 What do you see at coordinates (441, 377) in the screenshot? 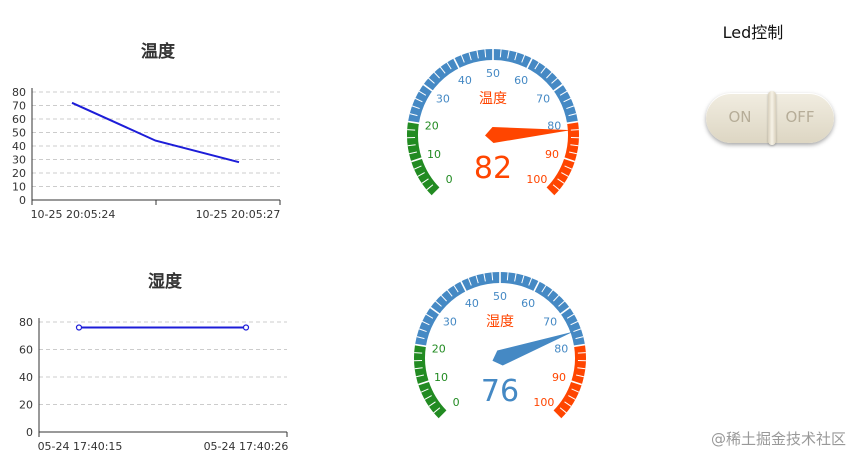
I see `gauge-tick-label: 10` at bounding box center [441, 377].